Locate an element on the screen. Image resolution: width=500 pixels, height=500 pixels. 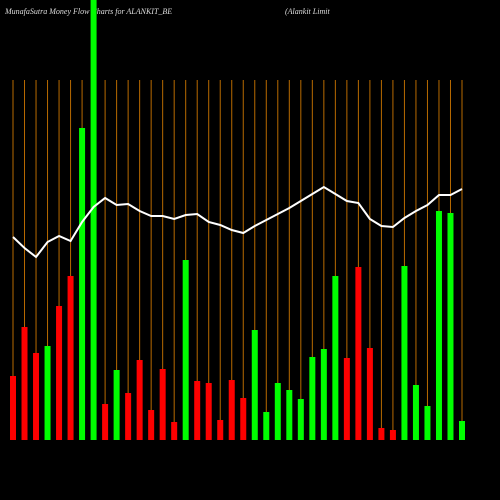
chart-subtitle: (Alankit Limit is located at coordinates (307, 11).